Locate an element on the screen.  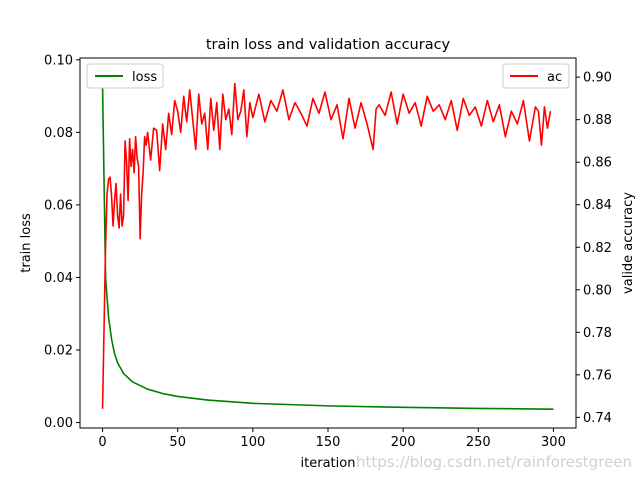
y-right-tick-label: 0.80 is located at coordinates (597, 290).